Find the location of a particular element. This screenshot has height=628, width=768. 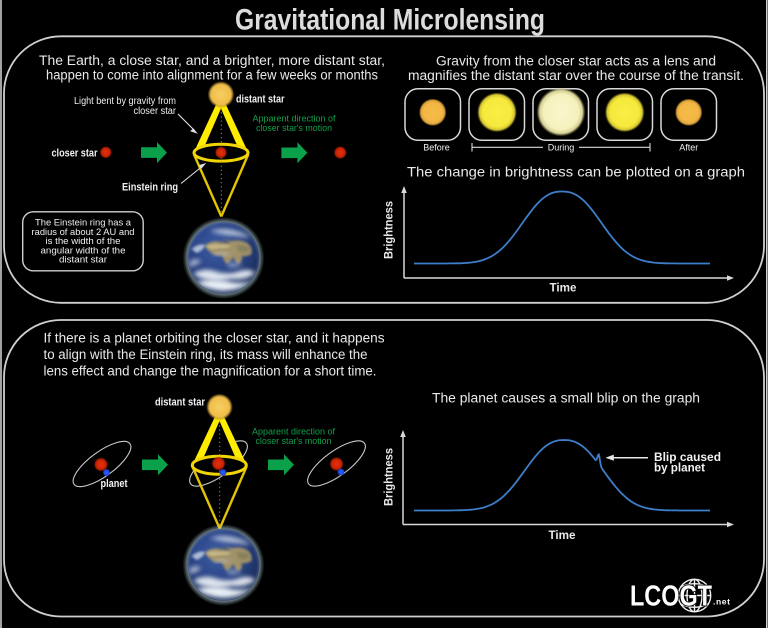

svg-text: Light bent by gravity from is located at coordinates (125, 101).